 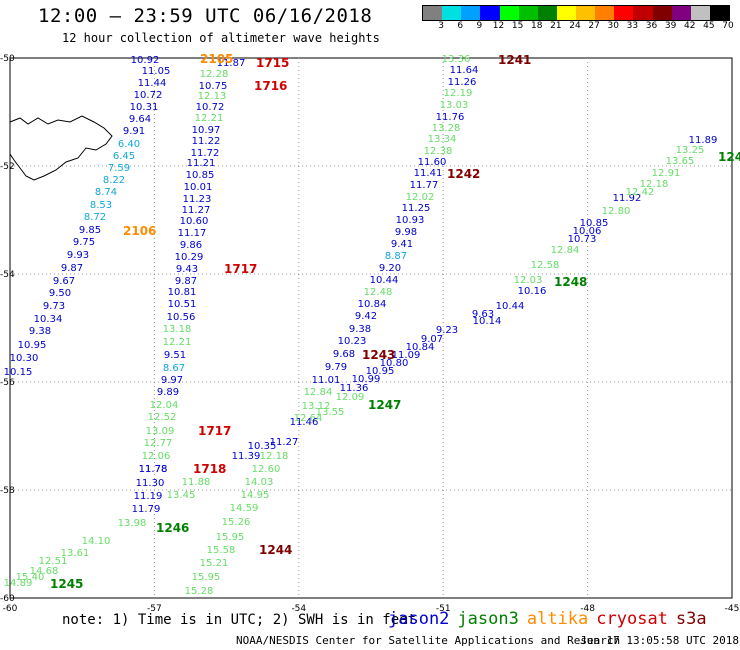 What do you see at coordinates (66, 584) in the screenshot?
I see `pass-time-label: 1245` at bounding box center [66, 584].